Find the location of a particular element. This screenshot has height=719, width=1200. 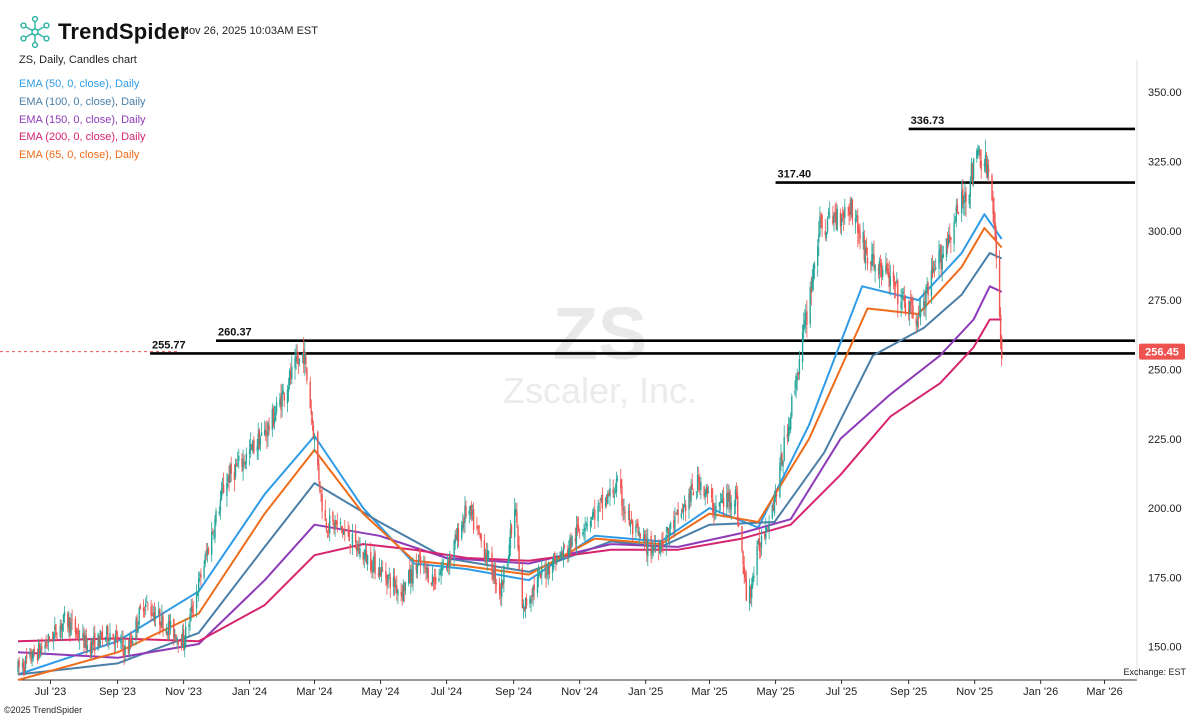

last-price-label: 256.45 is located at coordinates (1162, 353).